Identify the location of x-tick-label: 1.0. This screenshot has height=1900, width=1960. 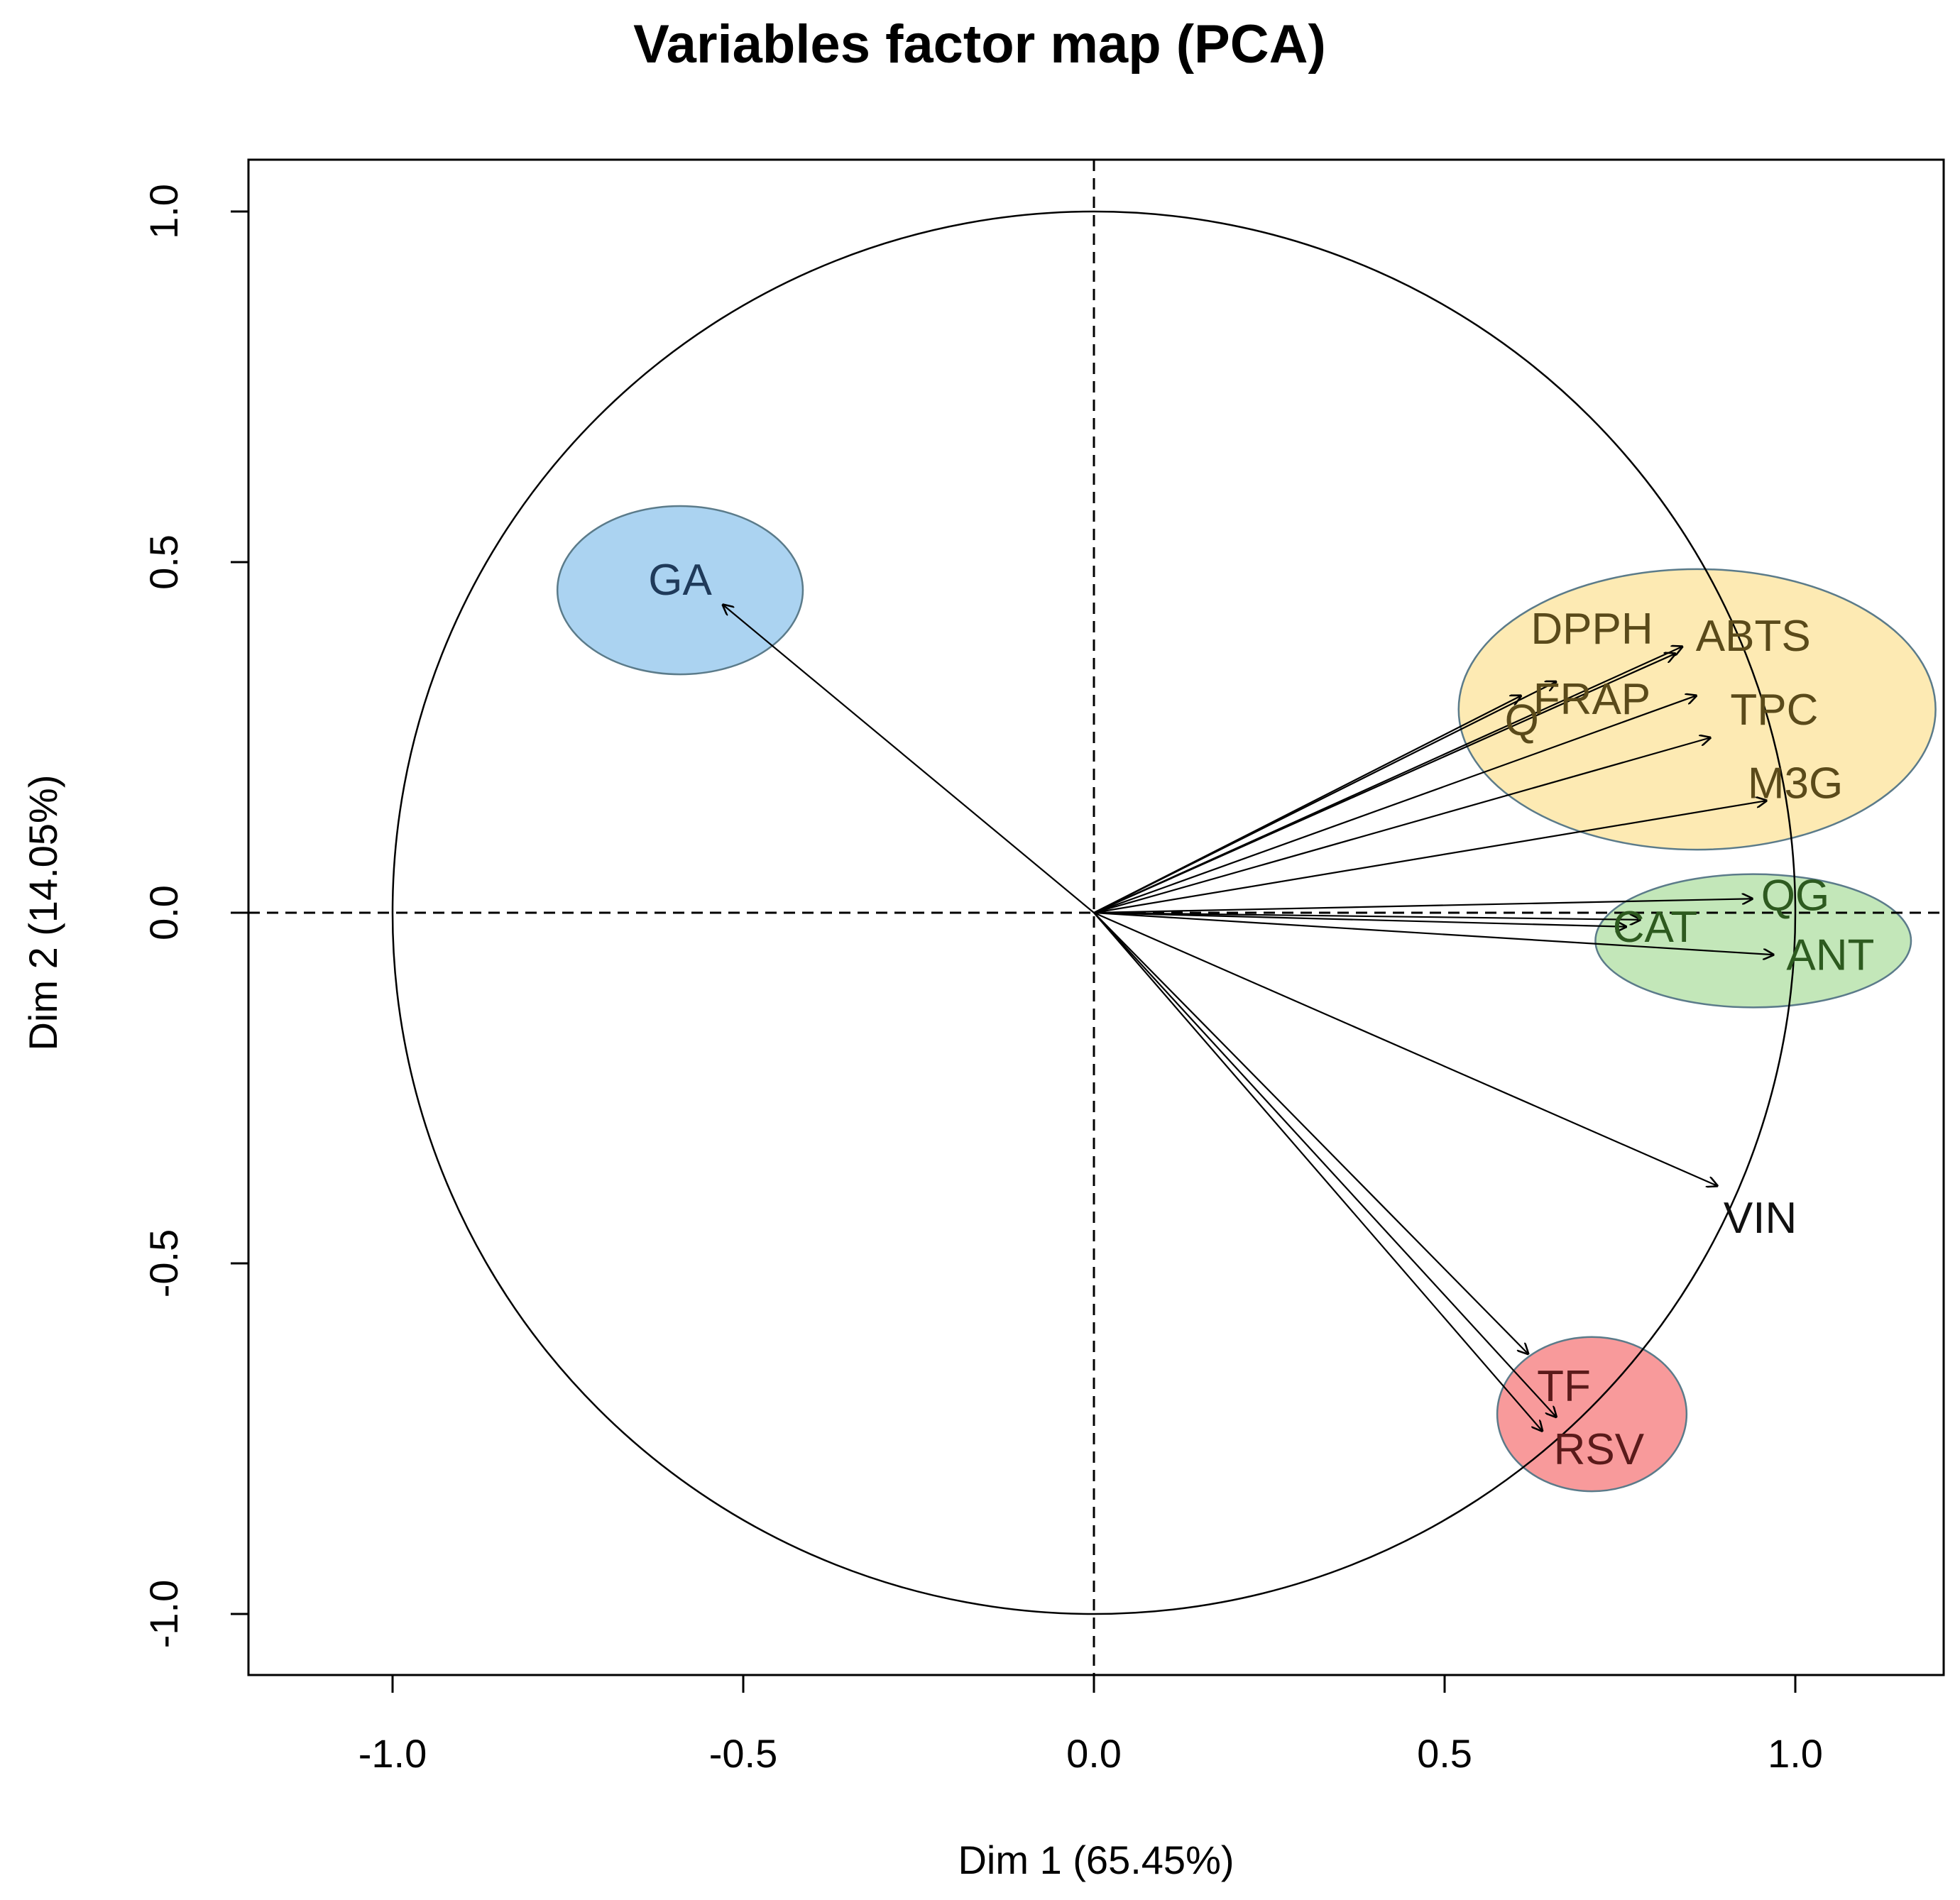
(1796, 1754).